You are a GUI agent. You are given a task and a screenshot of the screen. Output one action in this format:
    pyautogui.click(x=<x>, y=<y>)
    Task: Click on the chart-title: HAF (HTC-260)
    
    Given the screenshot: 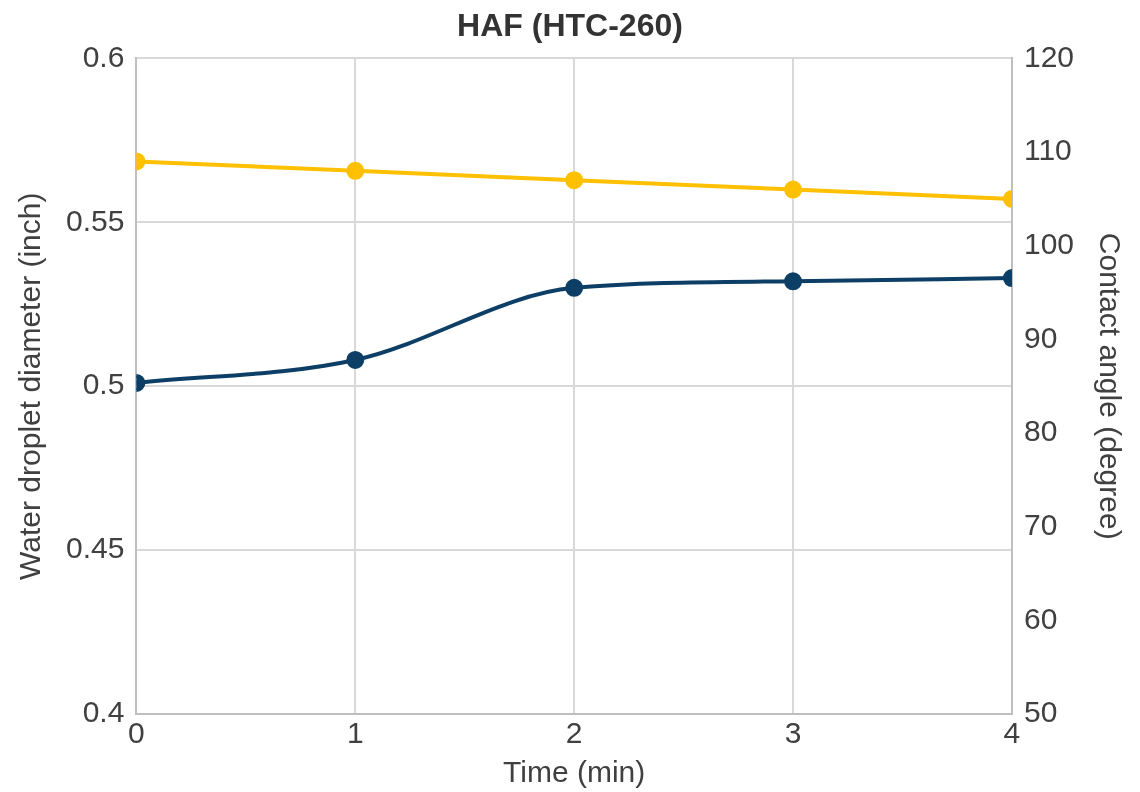 What is the action you would take?
    pyautogui.click(x=570, y=25)
    